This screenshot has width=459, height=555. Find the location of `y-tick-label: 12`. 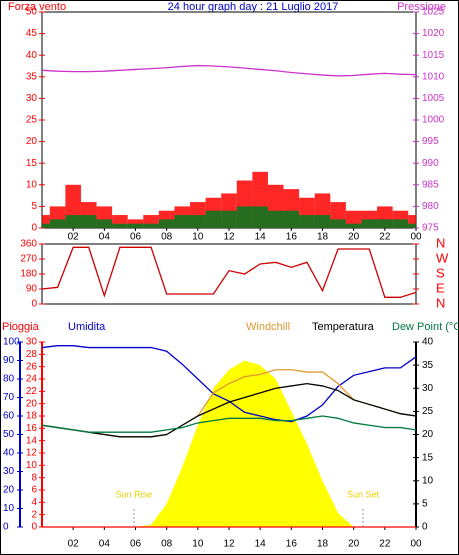

y-tick-label: 12 is located at coordinates (32, 453).